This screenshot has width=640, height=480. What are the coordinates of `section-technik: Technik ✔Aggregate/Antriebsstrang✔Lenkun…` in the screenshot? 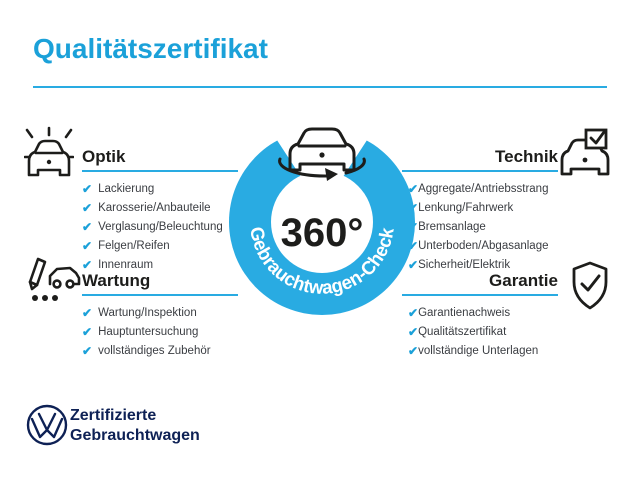 It's located at (480, 210).